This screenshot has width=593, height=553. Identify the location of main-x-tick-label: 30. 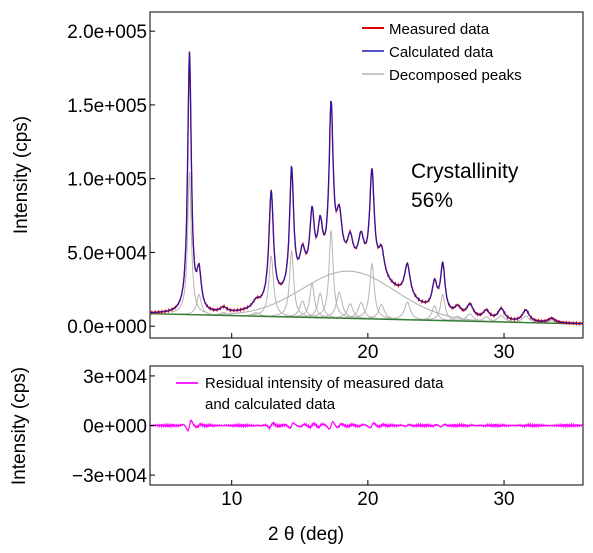
(503, 352).